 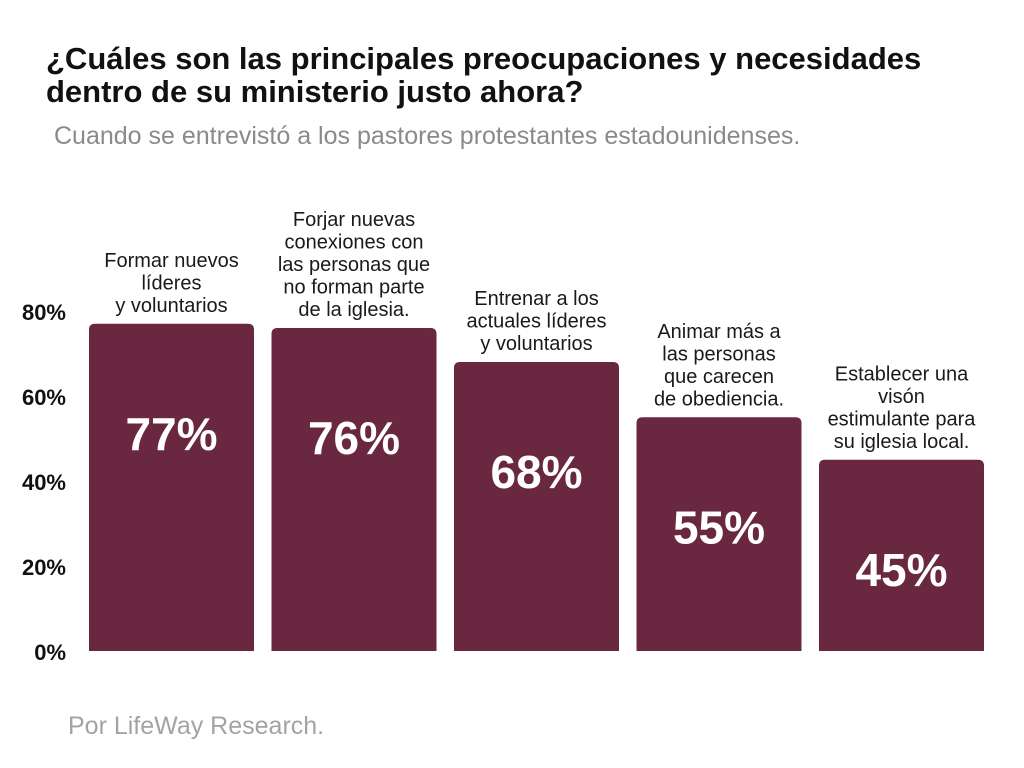 What do you see at coordinates (44, 567) in the screenshot?
I see `y-tick-label: 20%` at bounding box center [44, 567].